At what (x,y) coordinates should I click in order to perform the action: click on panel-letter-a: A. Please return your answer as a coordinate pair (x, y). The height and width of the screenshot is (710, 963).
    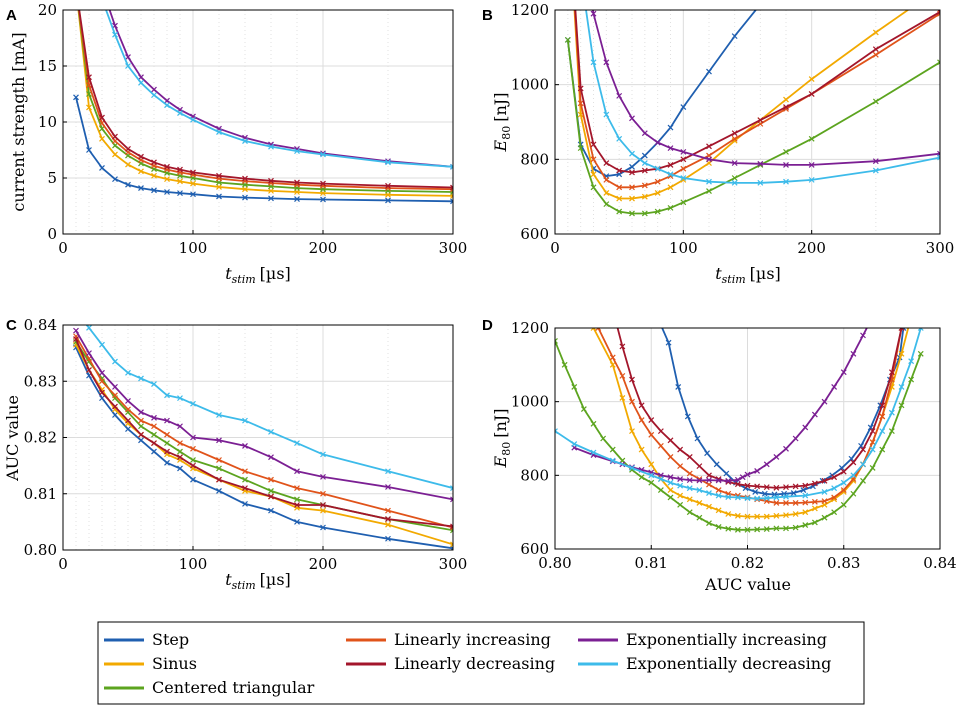
    Looking at the image, I should click on (11, 15).